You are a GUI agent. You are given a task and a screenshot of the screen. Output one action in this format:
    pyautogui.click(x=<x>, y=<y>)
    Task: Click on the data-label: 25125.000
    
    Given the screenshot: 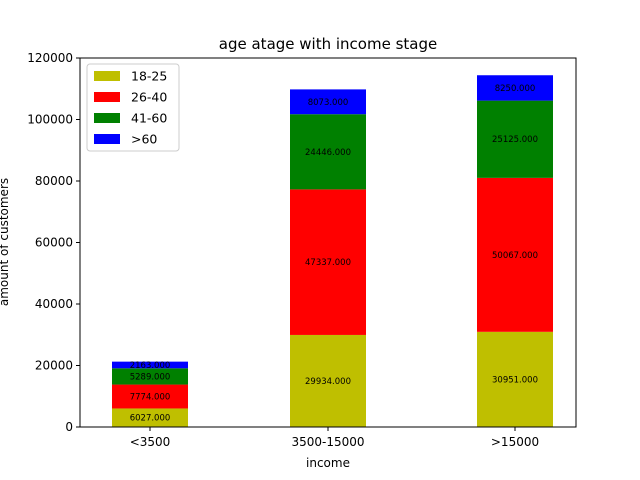 What is the action you would take?
    pyautogui.click(x=515, y=140)
    